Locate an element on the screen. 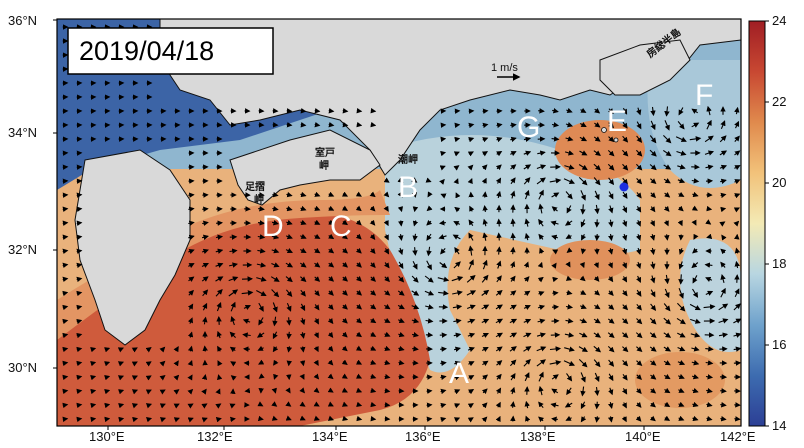 The height and width of the screenshot is (448, 804). colorbar-tick-18: 18 is located at coordinates (779, 263).